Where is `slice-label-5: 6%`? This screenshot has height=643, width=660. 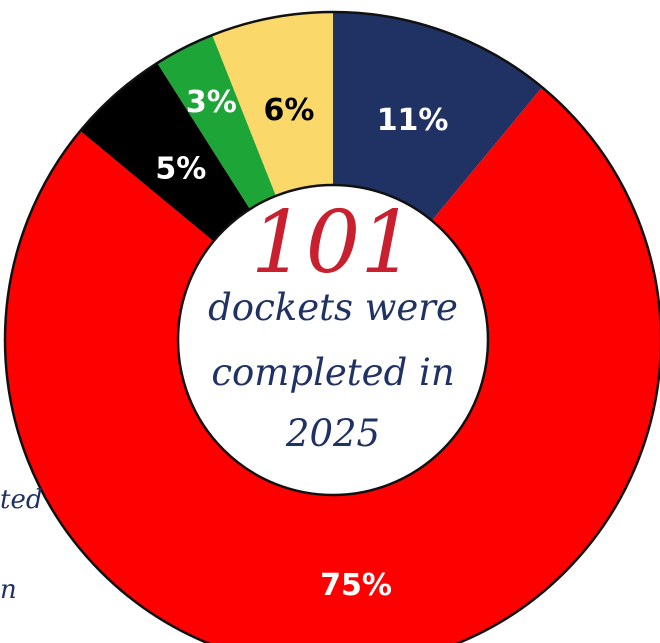 slice-label-5: 6% is located at coordinates (288, 110).